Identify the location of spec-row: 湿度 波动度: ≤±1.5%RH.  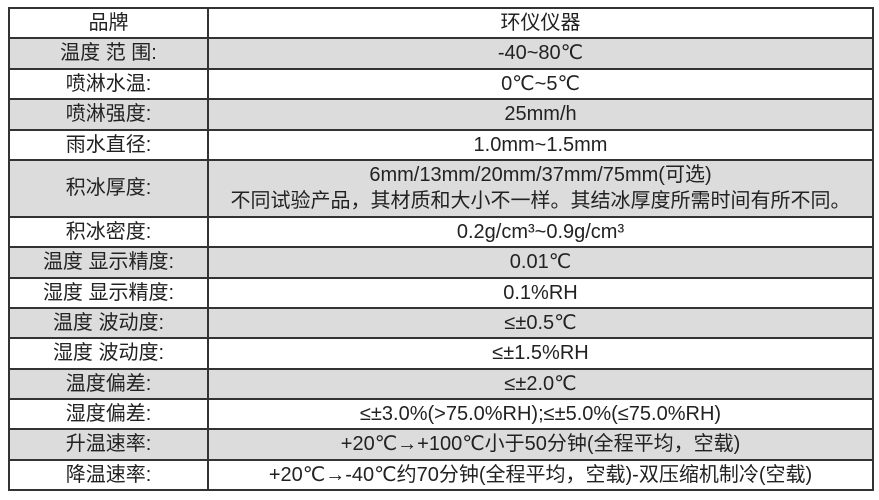
(441, 353).